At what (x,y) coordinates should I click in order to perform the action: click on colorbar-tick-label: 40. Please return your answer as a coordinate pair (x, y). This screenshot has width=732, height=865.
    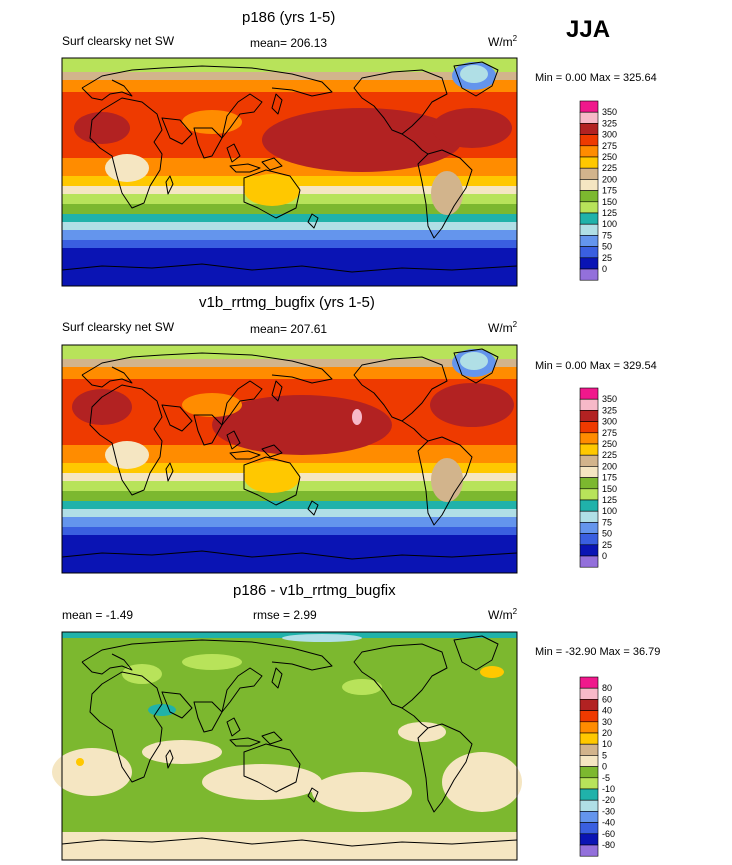
    Looking at the image, I should click on (607, 711).